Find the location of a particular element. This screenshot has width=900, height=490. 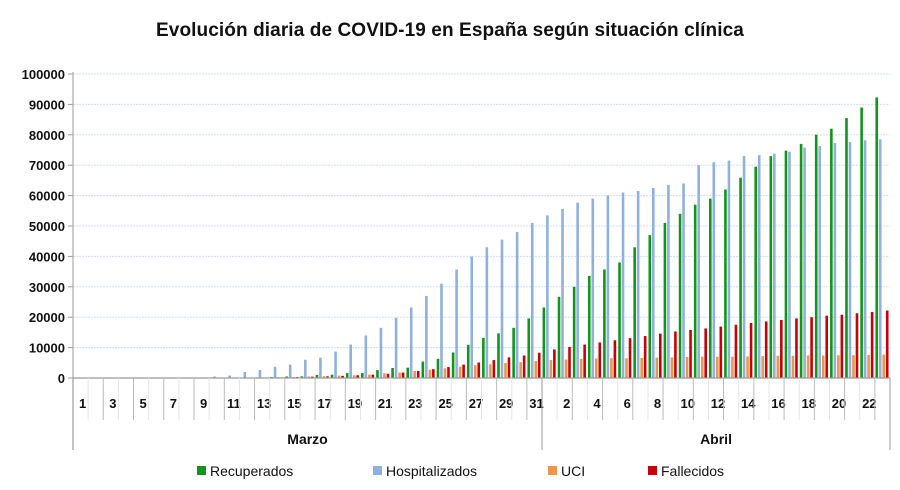

x-tick-label: 11 is located at coordinates (234, 403).